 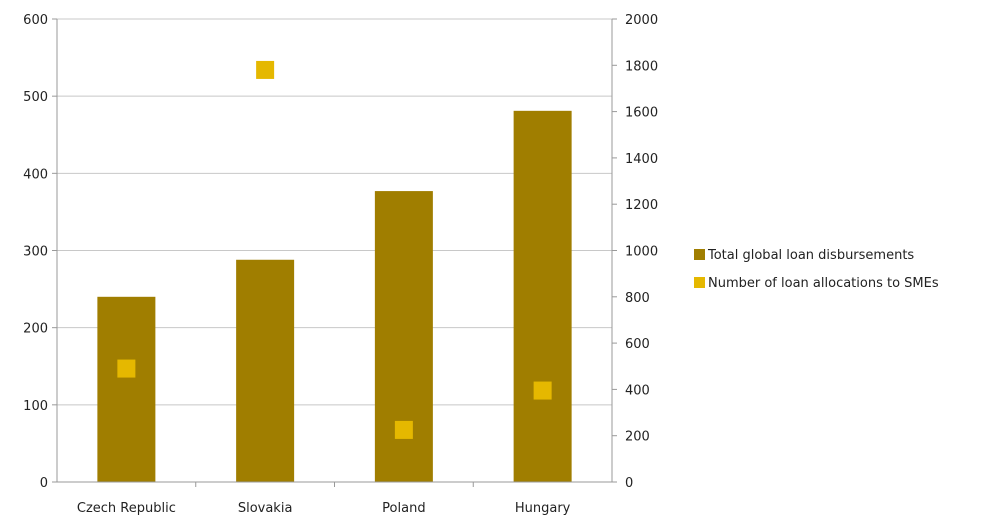 What do you see at coordinates (637, 344) in the screenshot?
I see `right-tick-label: 600` at bounding box center [637, 344].